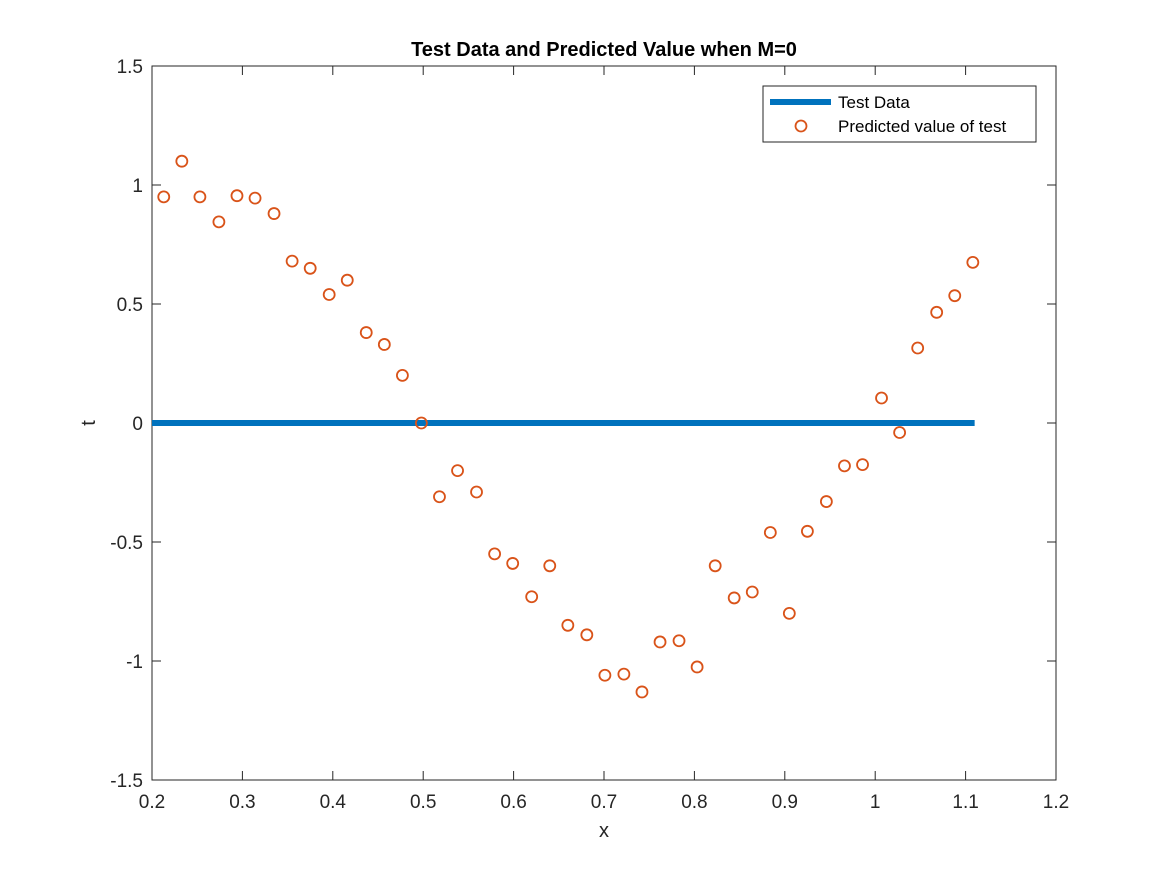  I want to click on x-tick-label: 0.3, so click(242, 802).